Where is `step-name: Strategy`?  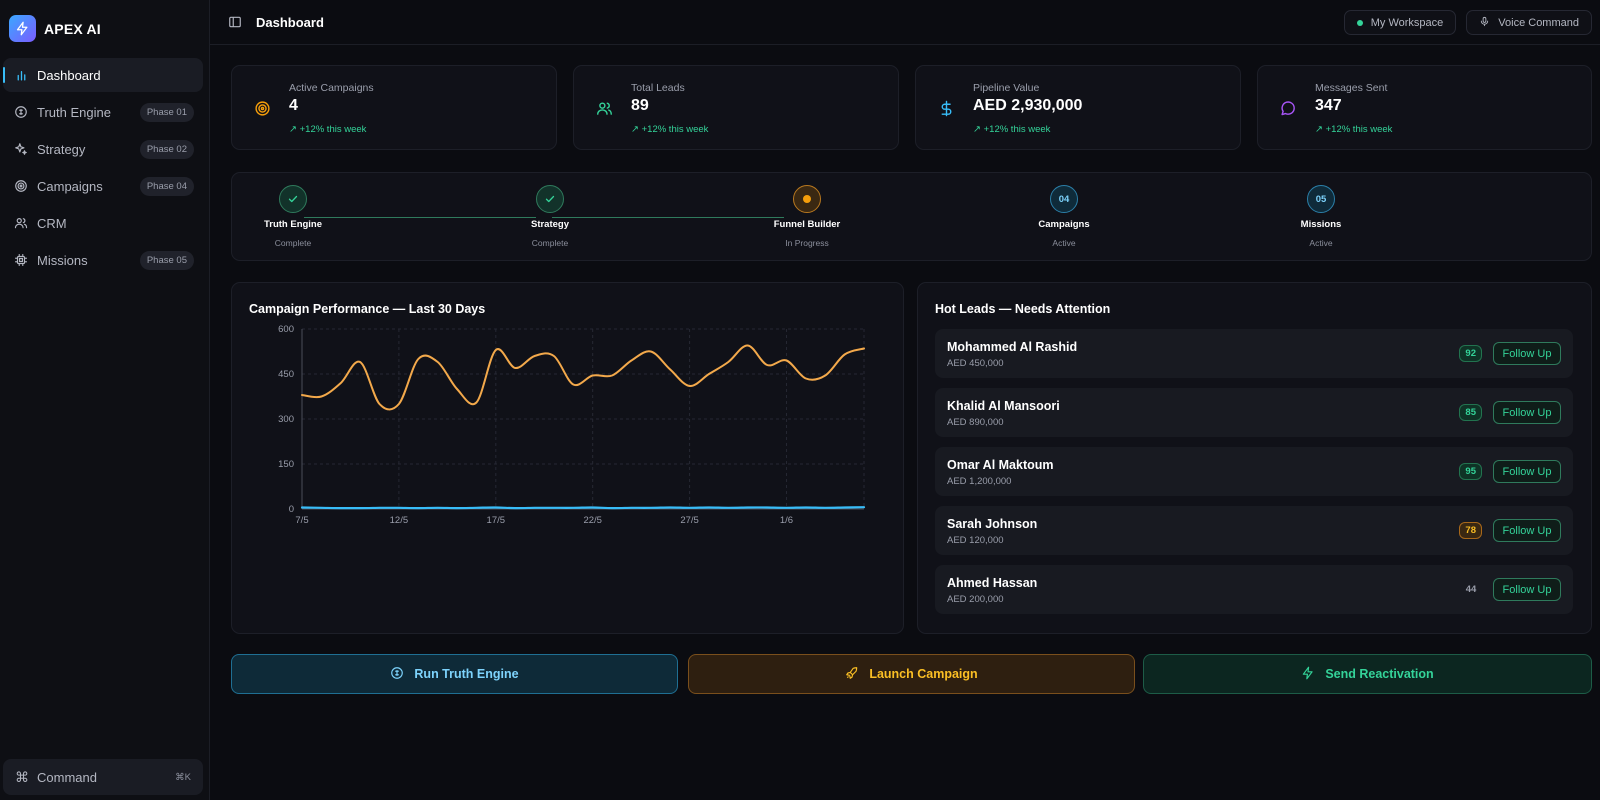
step-name: Strategy is located at coordinates (549, 224).